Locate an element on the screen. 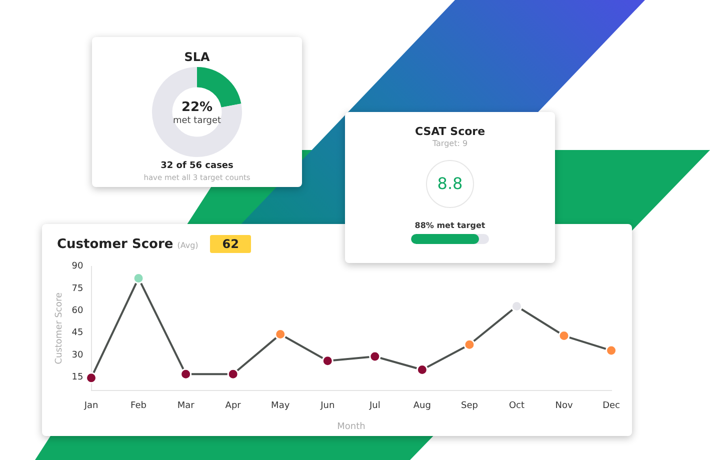 The height and width of the screenshot is (460, 710). y-tick-label: 90 is located at coordinates (78, 267).